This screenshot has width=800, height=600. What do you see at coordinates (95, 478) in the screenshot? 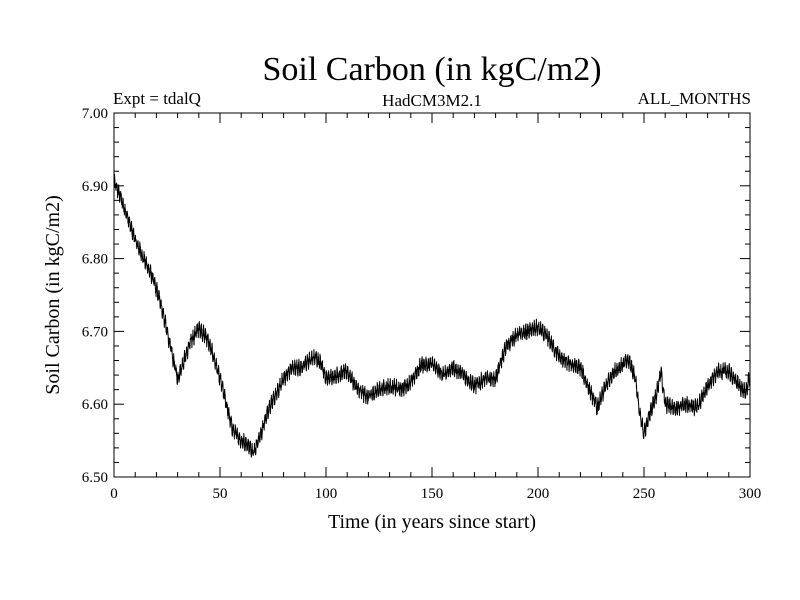
I see `y-tick-label: 6.50` at bounding box center [95, 478].